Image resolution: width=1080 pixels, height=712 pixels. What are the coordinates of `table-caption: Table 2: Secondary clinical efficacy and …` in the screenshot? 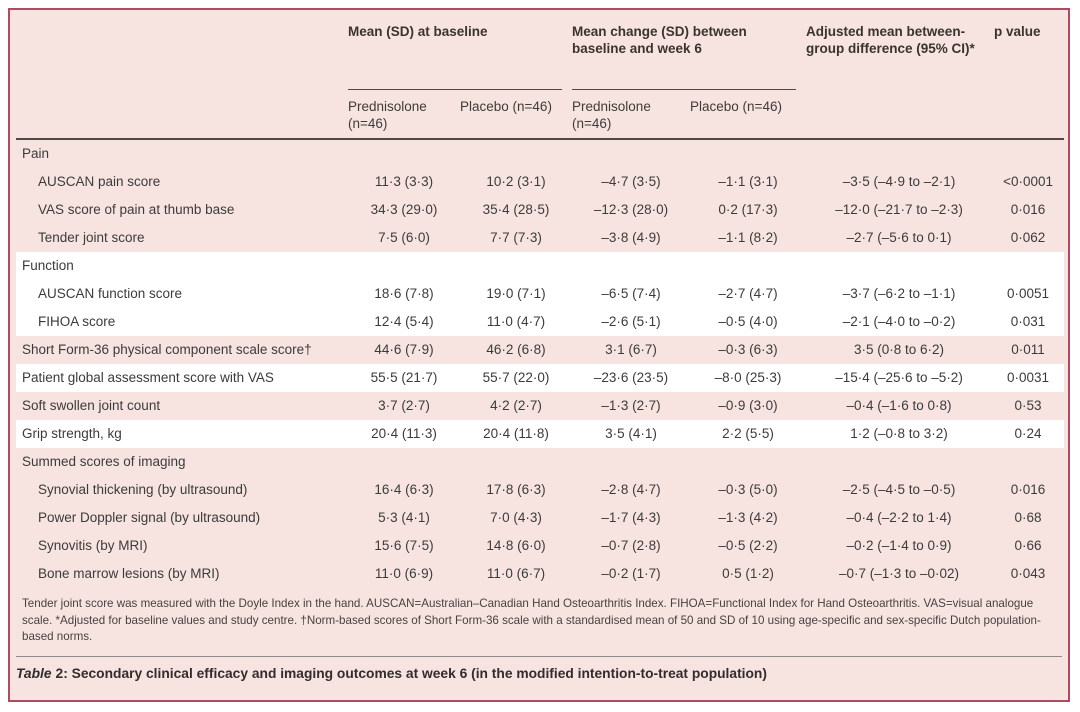 It's located at (539, 669).